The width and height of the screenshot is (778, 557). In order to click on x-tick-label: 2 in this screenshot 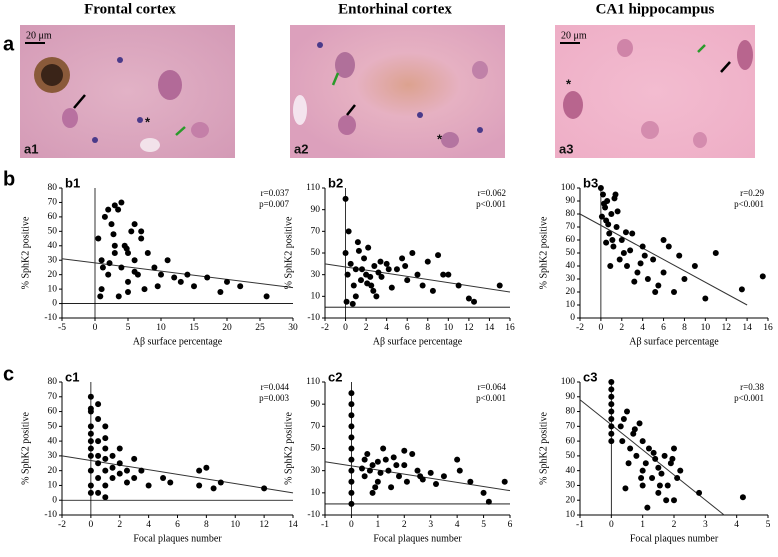, I will do `click(674, 525)`.